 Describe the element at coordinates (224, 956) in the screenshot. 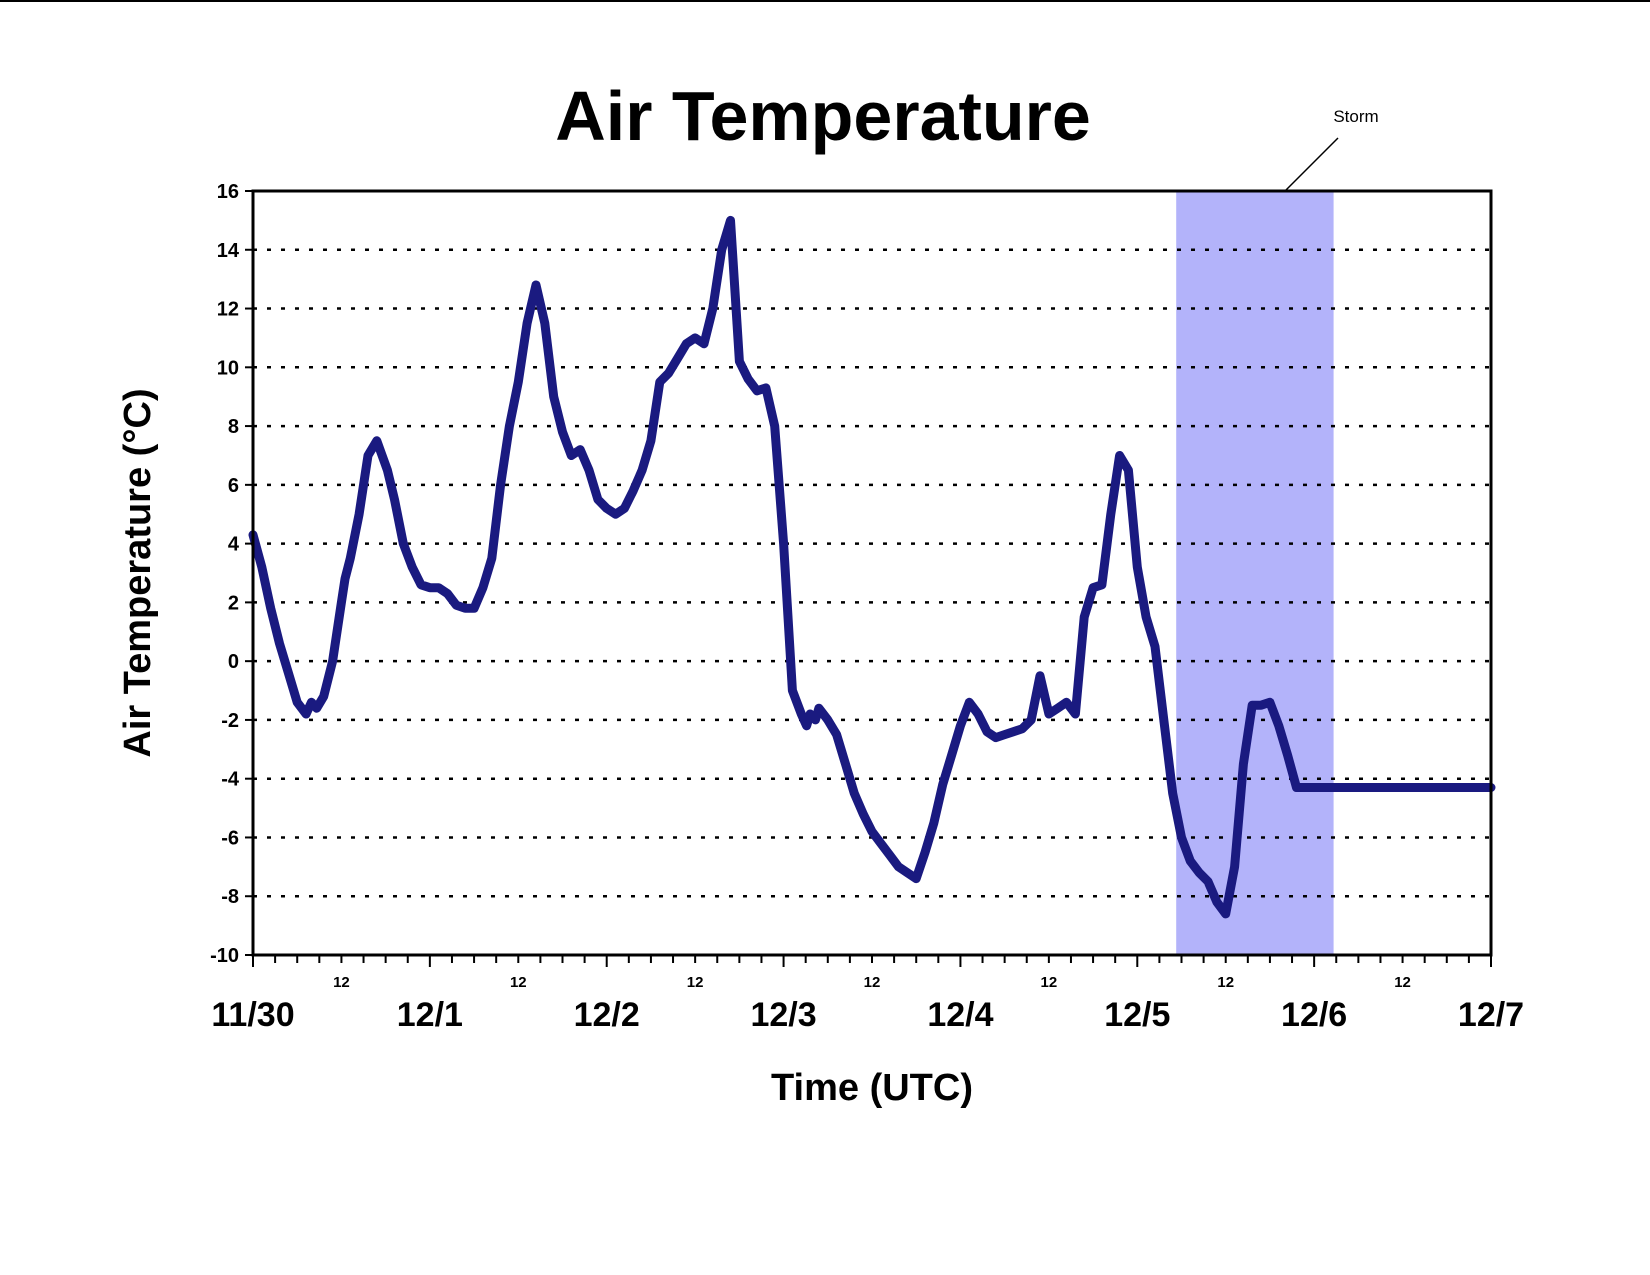

I see `y-tick-label: -10` at that location.